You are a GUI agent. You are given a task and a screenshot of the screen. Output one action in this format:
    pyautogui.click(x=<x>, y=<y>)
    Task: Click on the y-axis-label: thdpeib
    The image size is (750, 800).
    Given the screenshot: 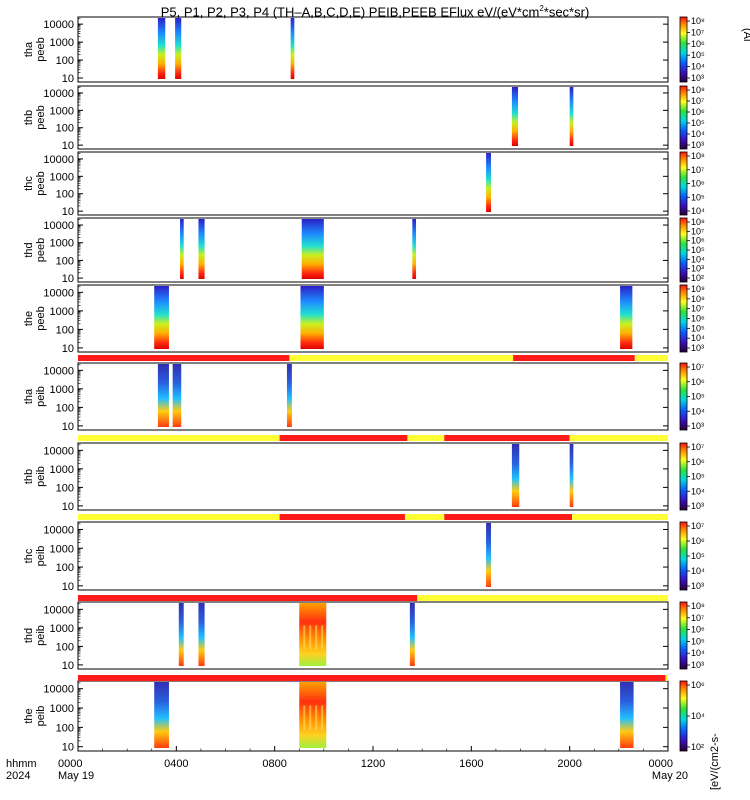 What is the action you would take?
    pyautogui.click(x=35, y=635)
    